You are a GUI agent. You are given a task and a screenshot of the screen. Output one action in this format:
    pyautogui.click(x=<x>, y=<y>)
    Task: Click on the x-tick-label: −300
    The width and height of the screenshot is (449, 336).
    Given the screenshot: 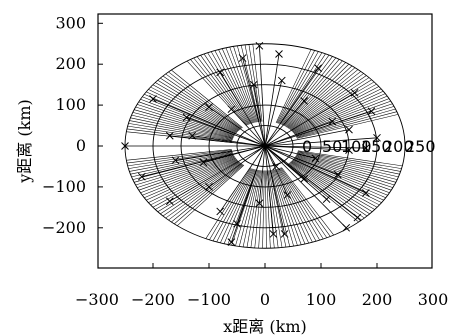 What is the action you would take?
    pyautogui.click(x=97, y=299)
    